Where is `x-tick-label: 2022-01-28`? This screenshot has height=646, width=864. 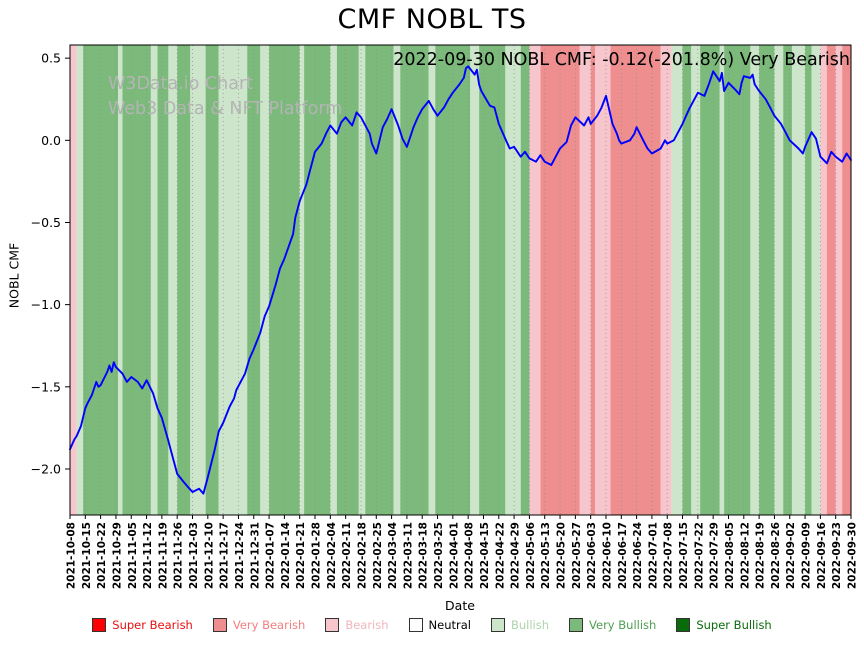 x-tick-label: 2022-01-28 is located at coordinates (317, 555).